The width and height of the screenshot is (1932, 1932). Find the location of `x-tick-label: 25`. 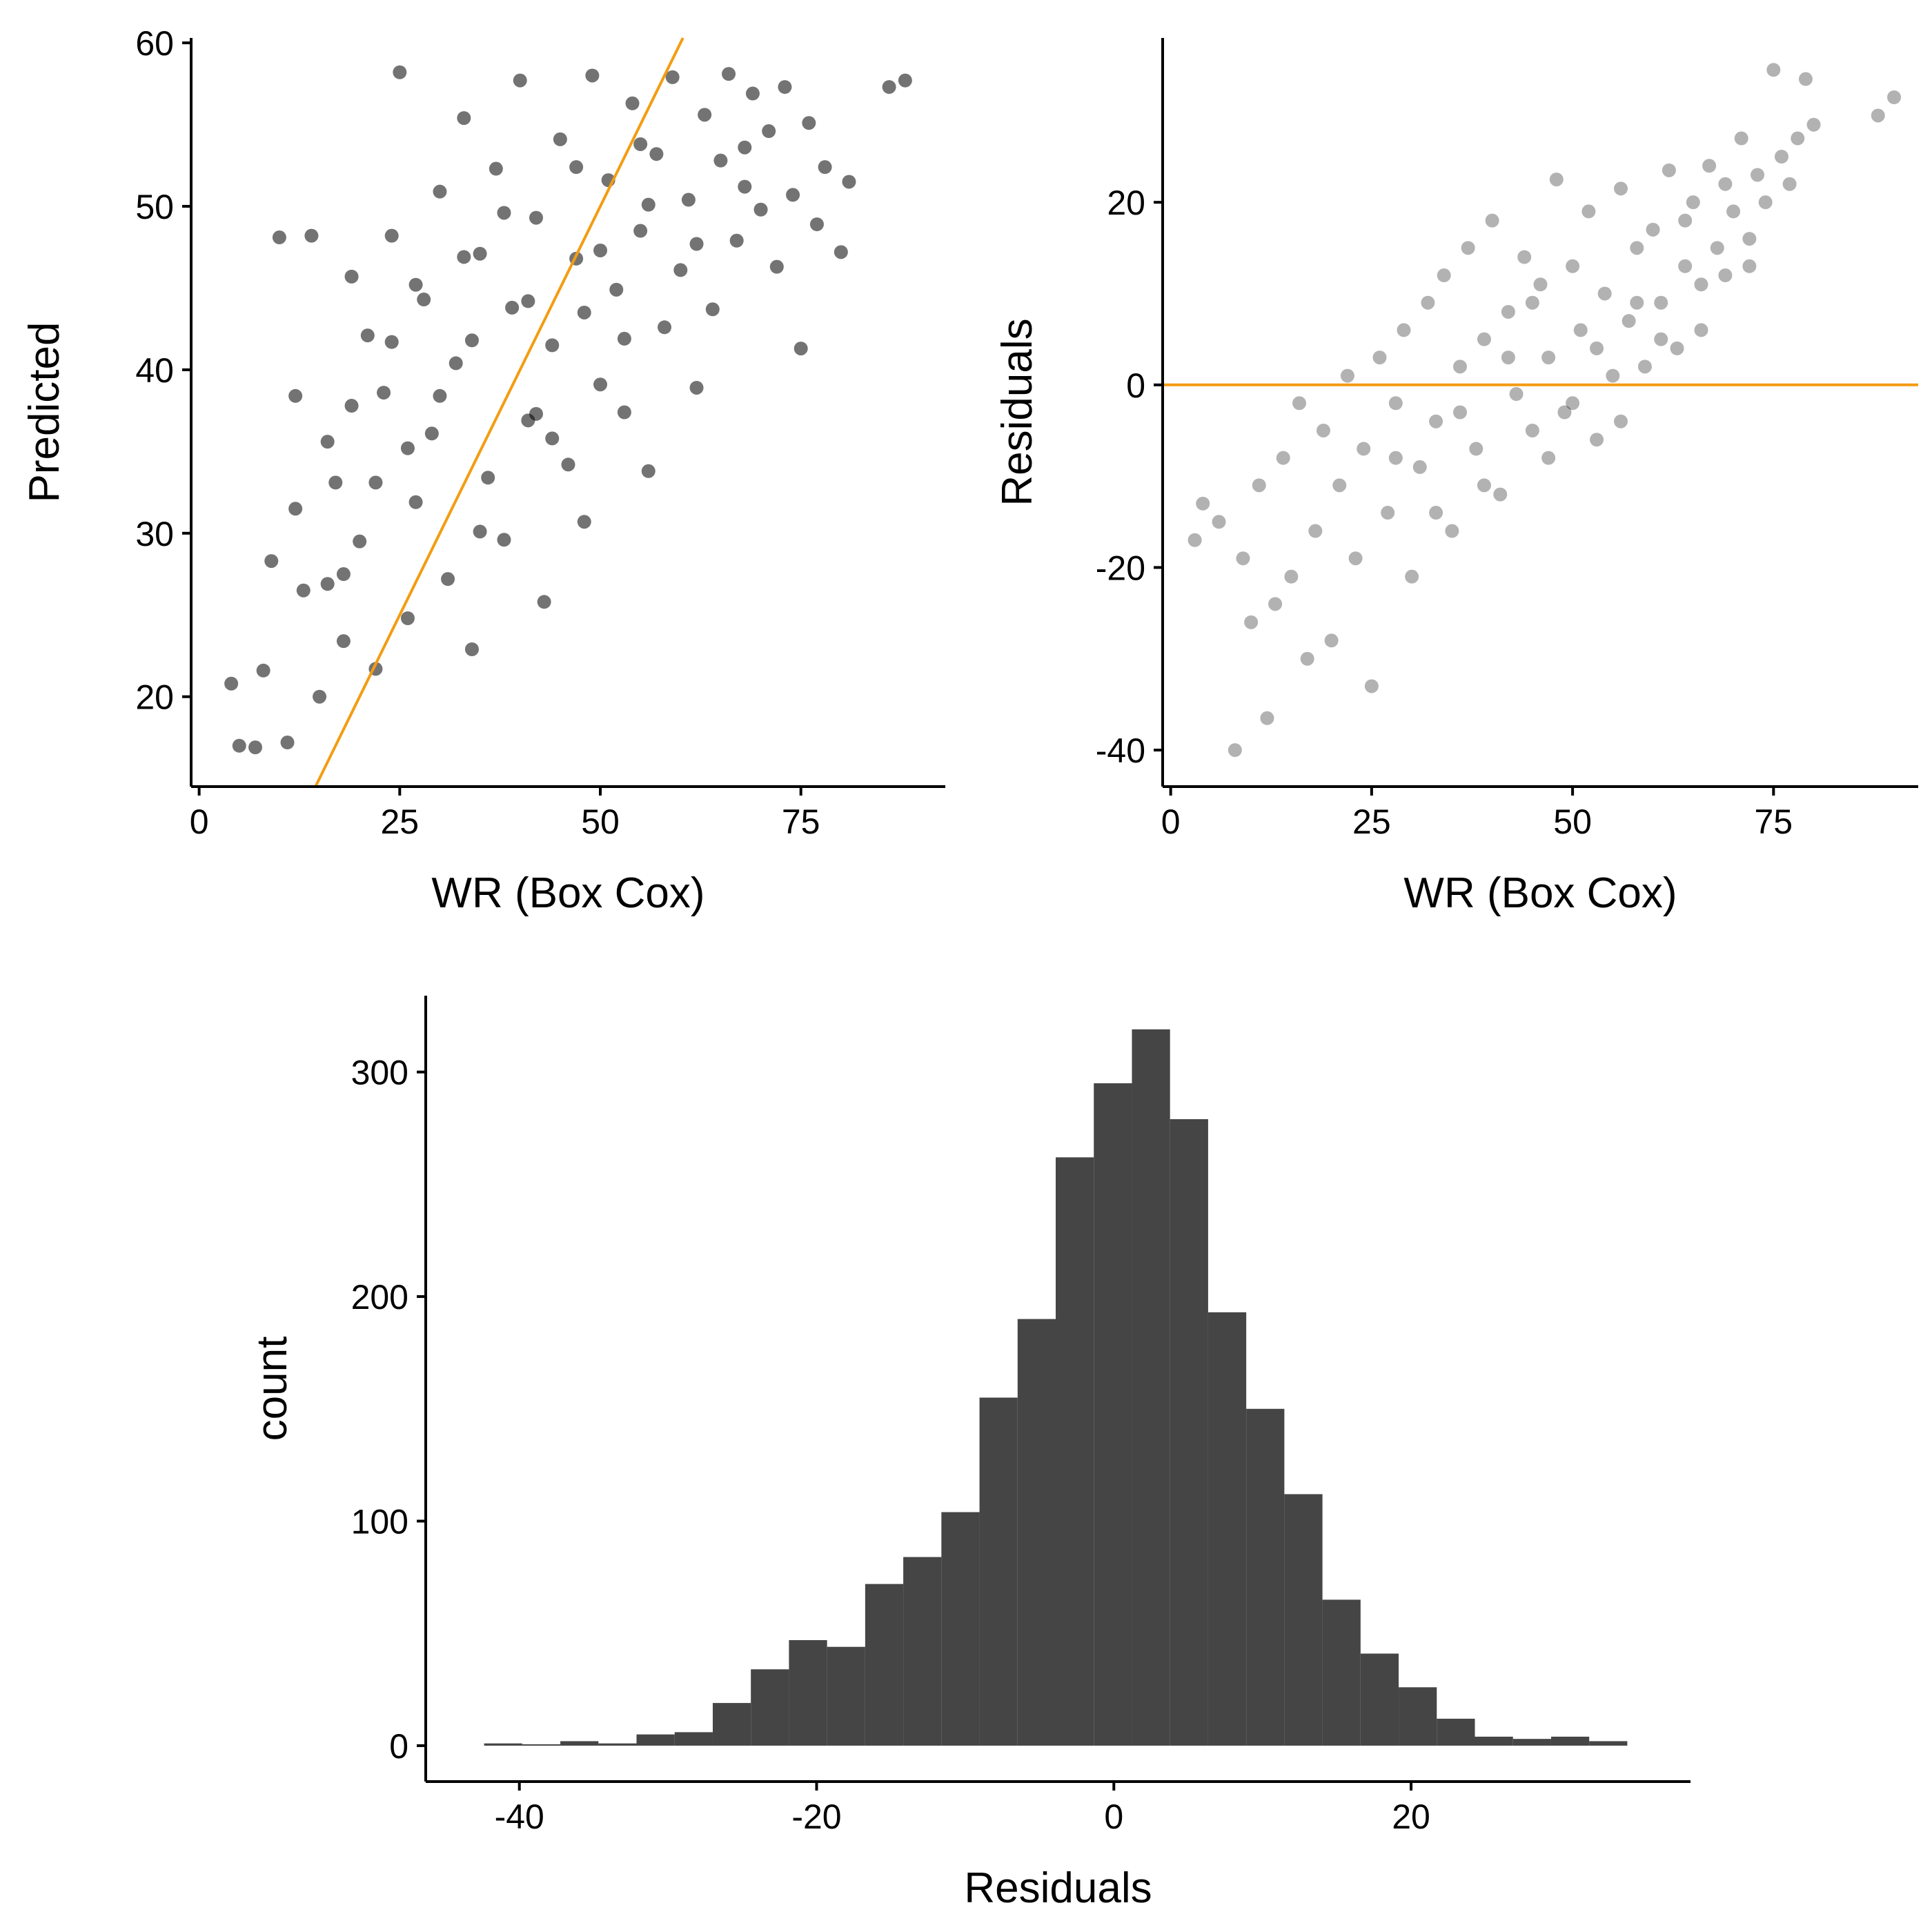

x-tick-label: 25 is located at coordinates (1371, 821).